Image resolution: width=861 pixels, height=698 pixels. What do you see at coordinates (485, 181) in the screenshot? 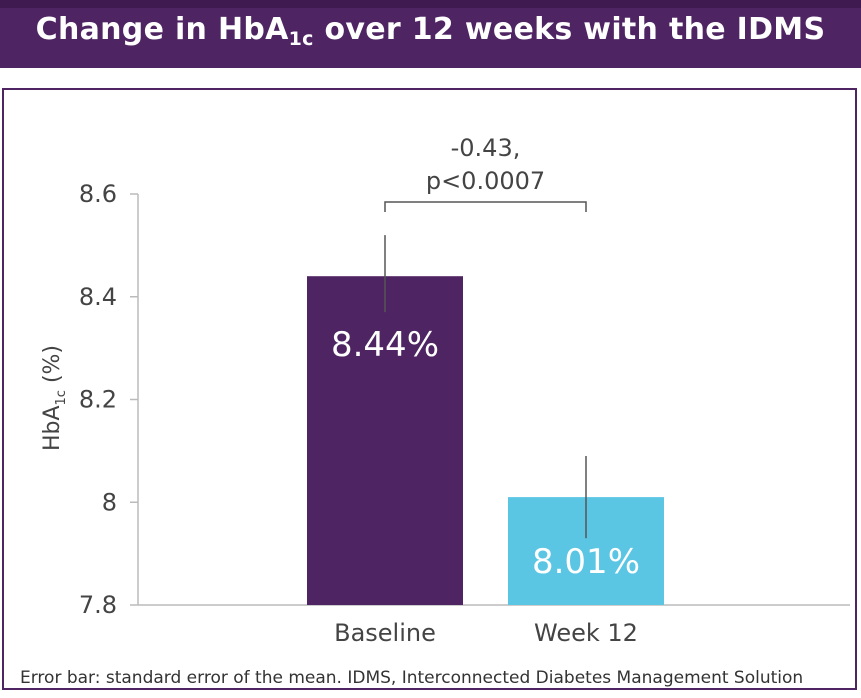
I see `annotation-pvalue: p<0.0007` at bounding box center [485, 181].